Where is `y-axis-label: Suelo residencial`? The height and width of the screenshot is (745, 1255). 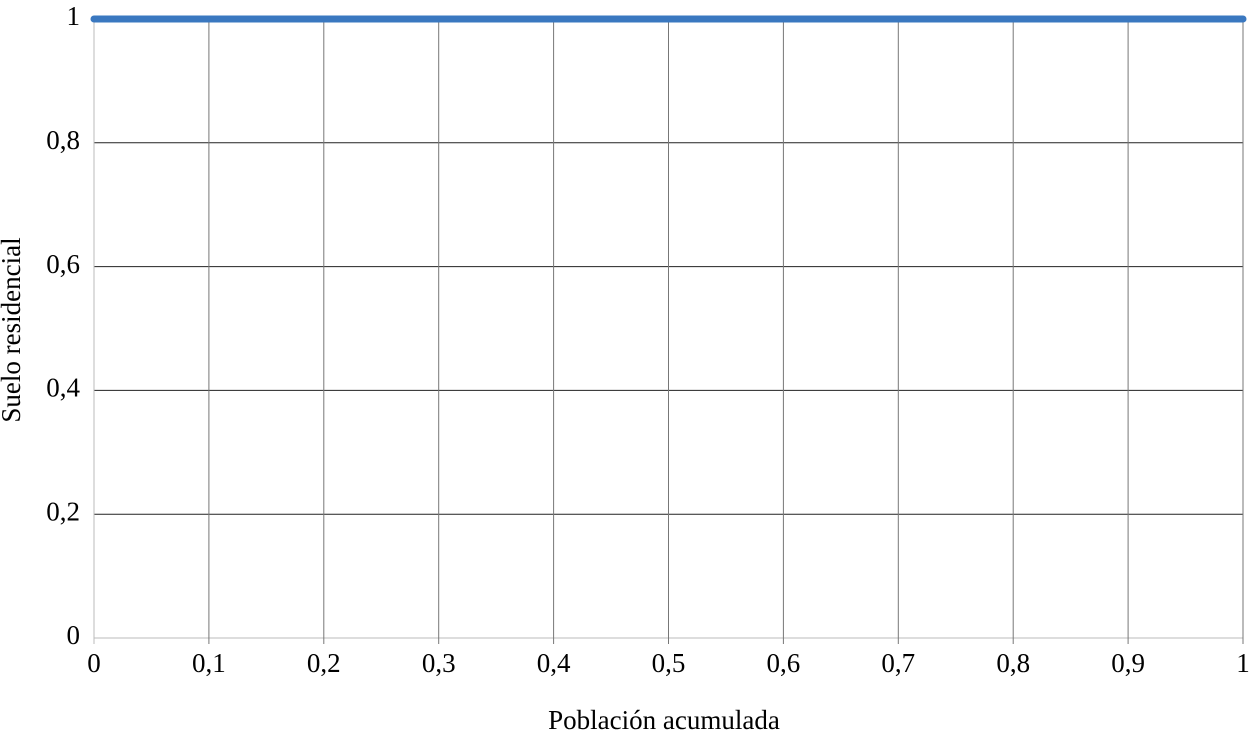 y-axis-label: Suelo residencial is located at coordinates (13, 329).